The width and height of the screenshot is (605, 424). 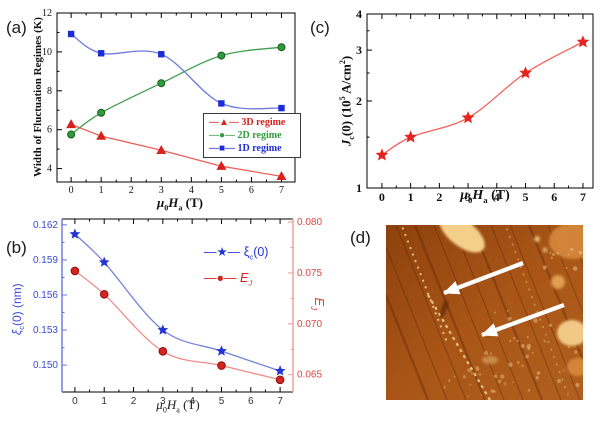 I want to click on data-series-e-j, so click(x=177, y=325).